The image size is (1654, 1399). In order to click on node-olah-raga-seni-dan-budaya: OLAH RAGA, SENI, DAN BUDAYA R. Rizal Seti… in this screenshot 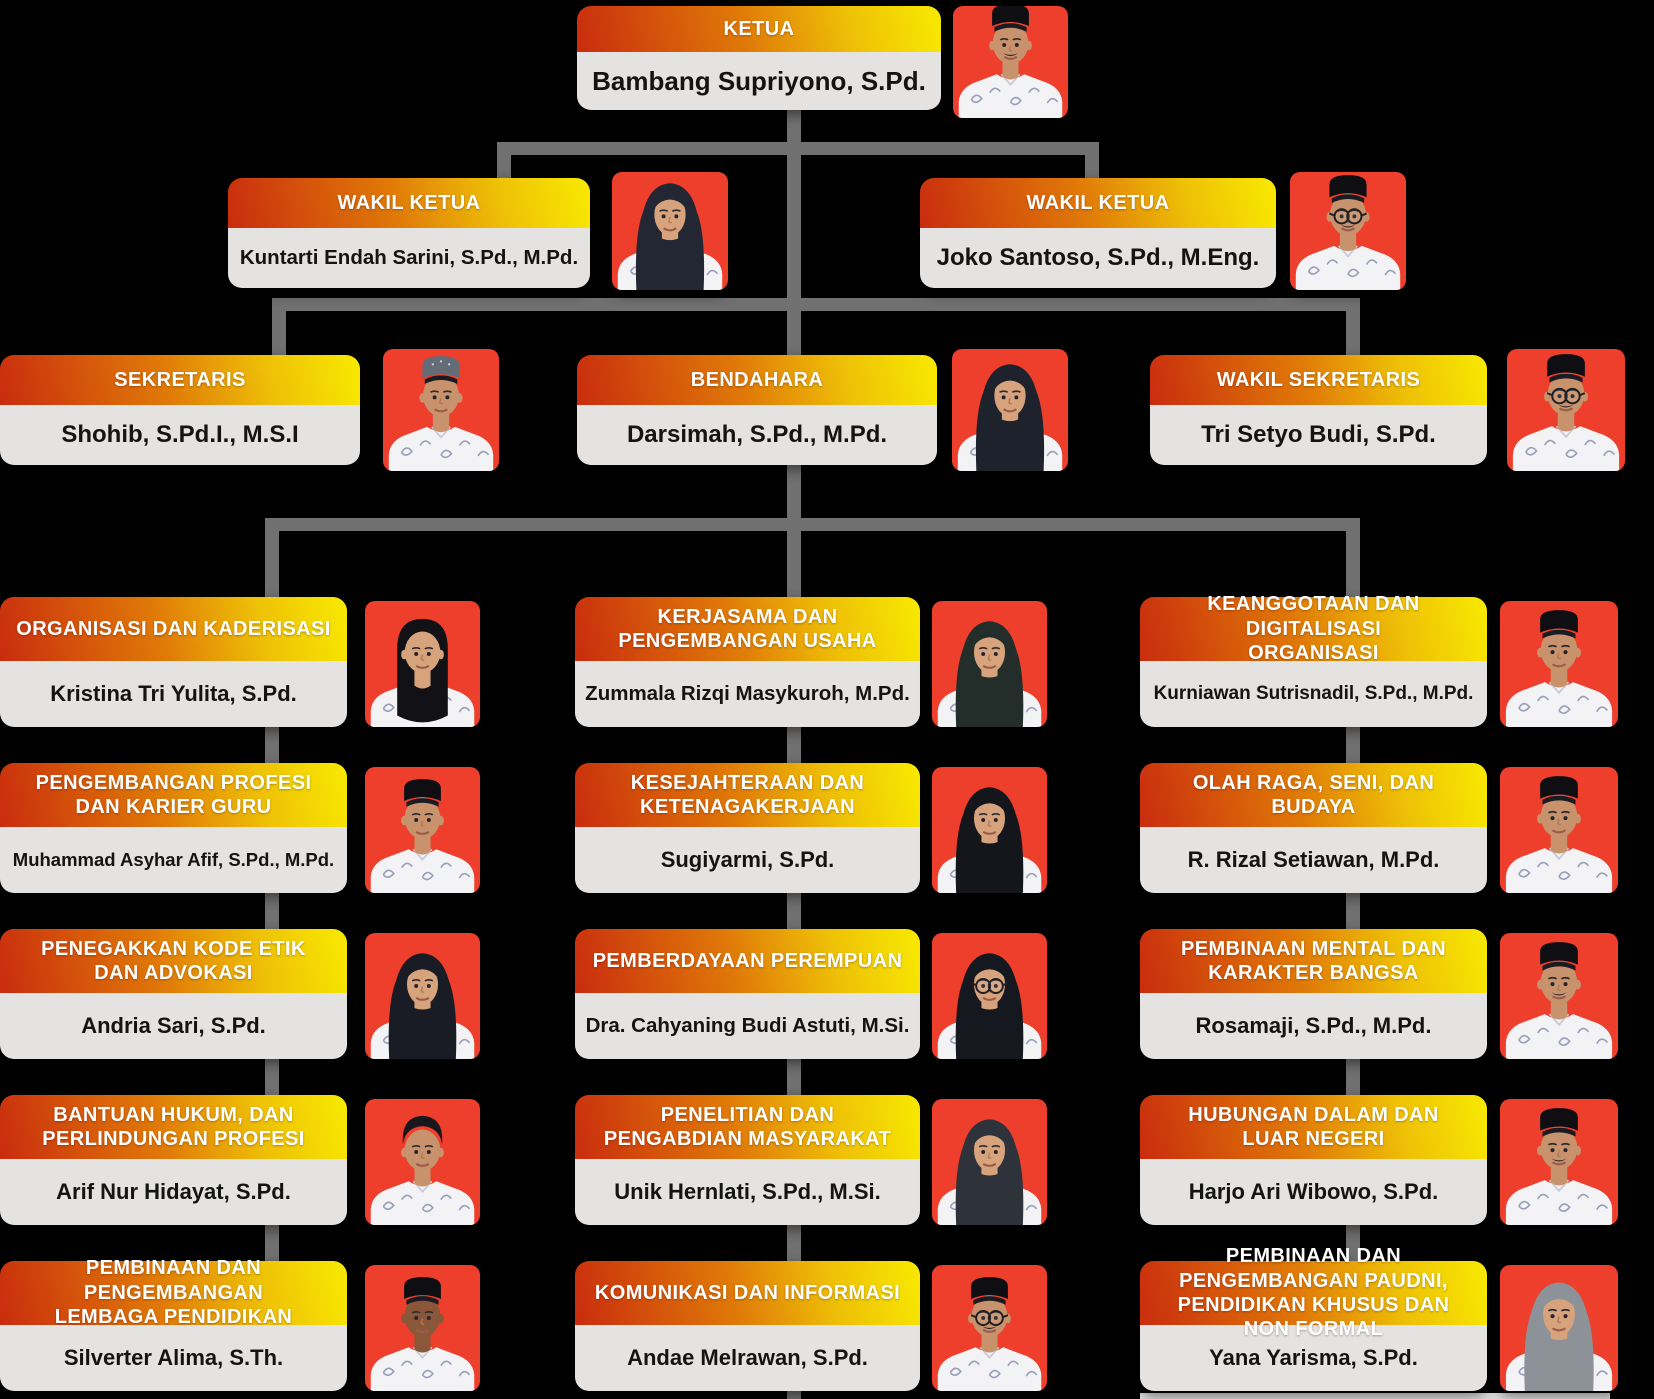, I will do `click(1313, 828)`.